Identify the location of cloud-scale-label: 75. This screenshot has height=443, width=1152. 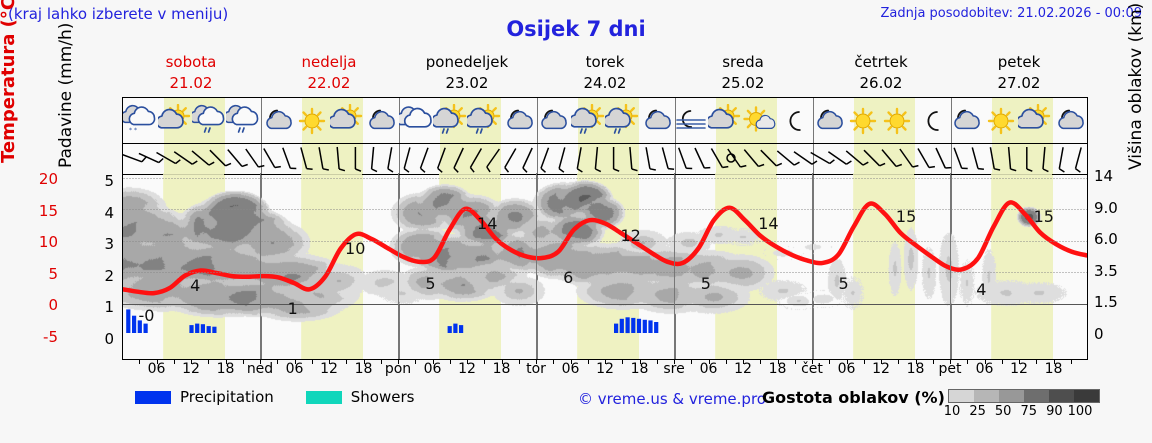
(1029, 411).